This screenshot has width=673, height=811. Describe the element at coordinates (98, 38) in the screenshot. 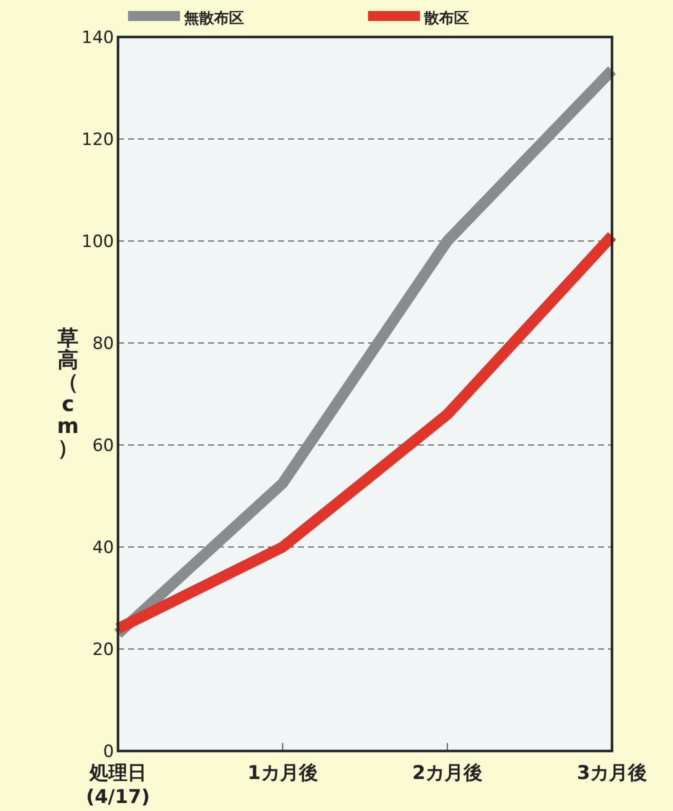

I see `y-tick-label: 140` at that location.